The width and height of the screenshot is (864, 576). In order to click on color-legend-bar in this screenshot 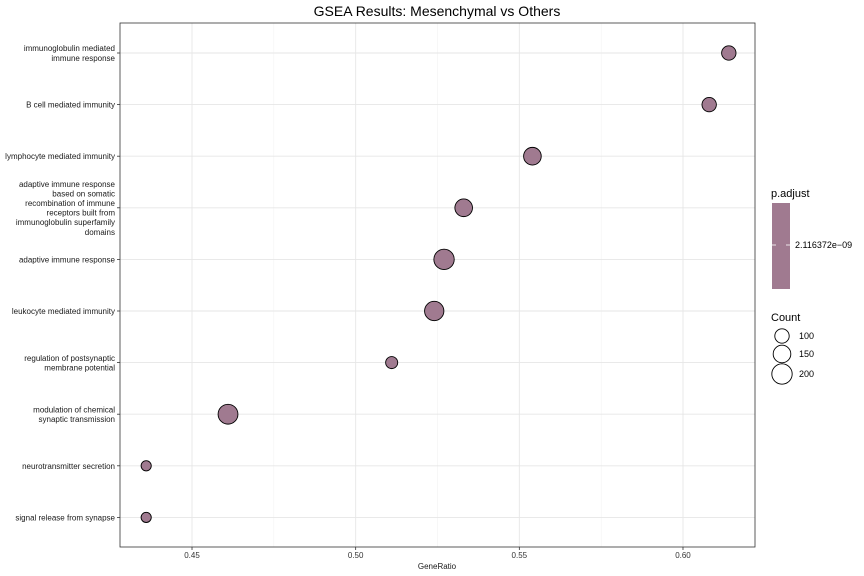, I will do `click(781, 246)`.